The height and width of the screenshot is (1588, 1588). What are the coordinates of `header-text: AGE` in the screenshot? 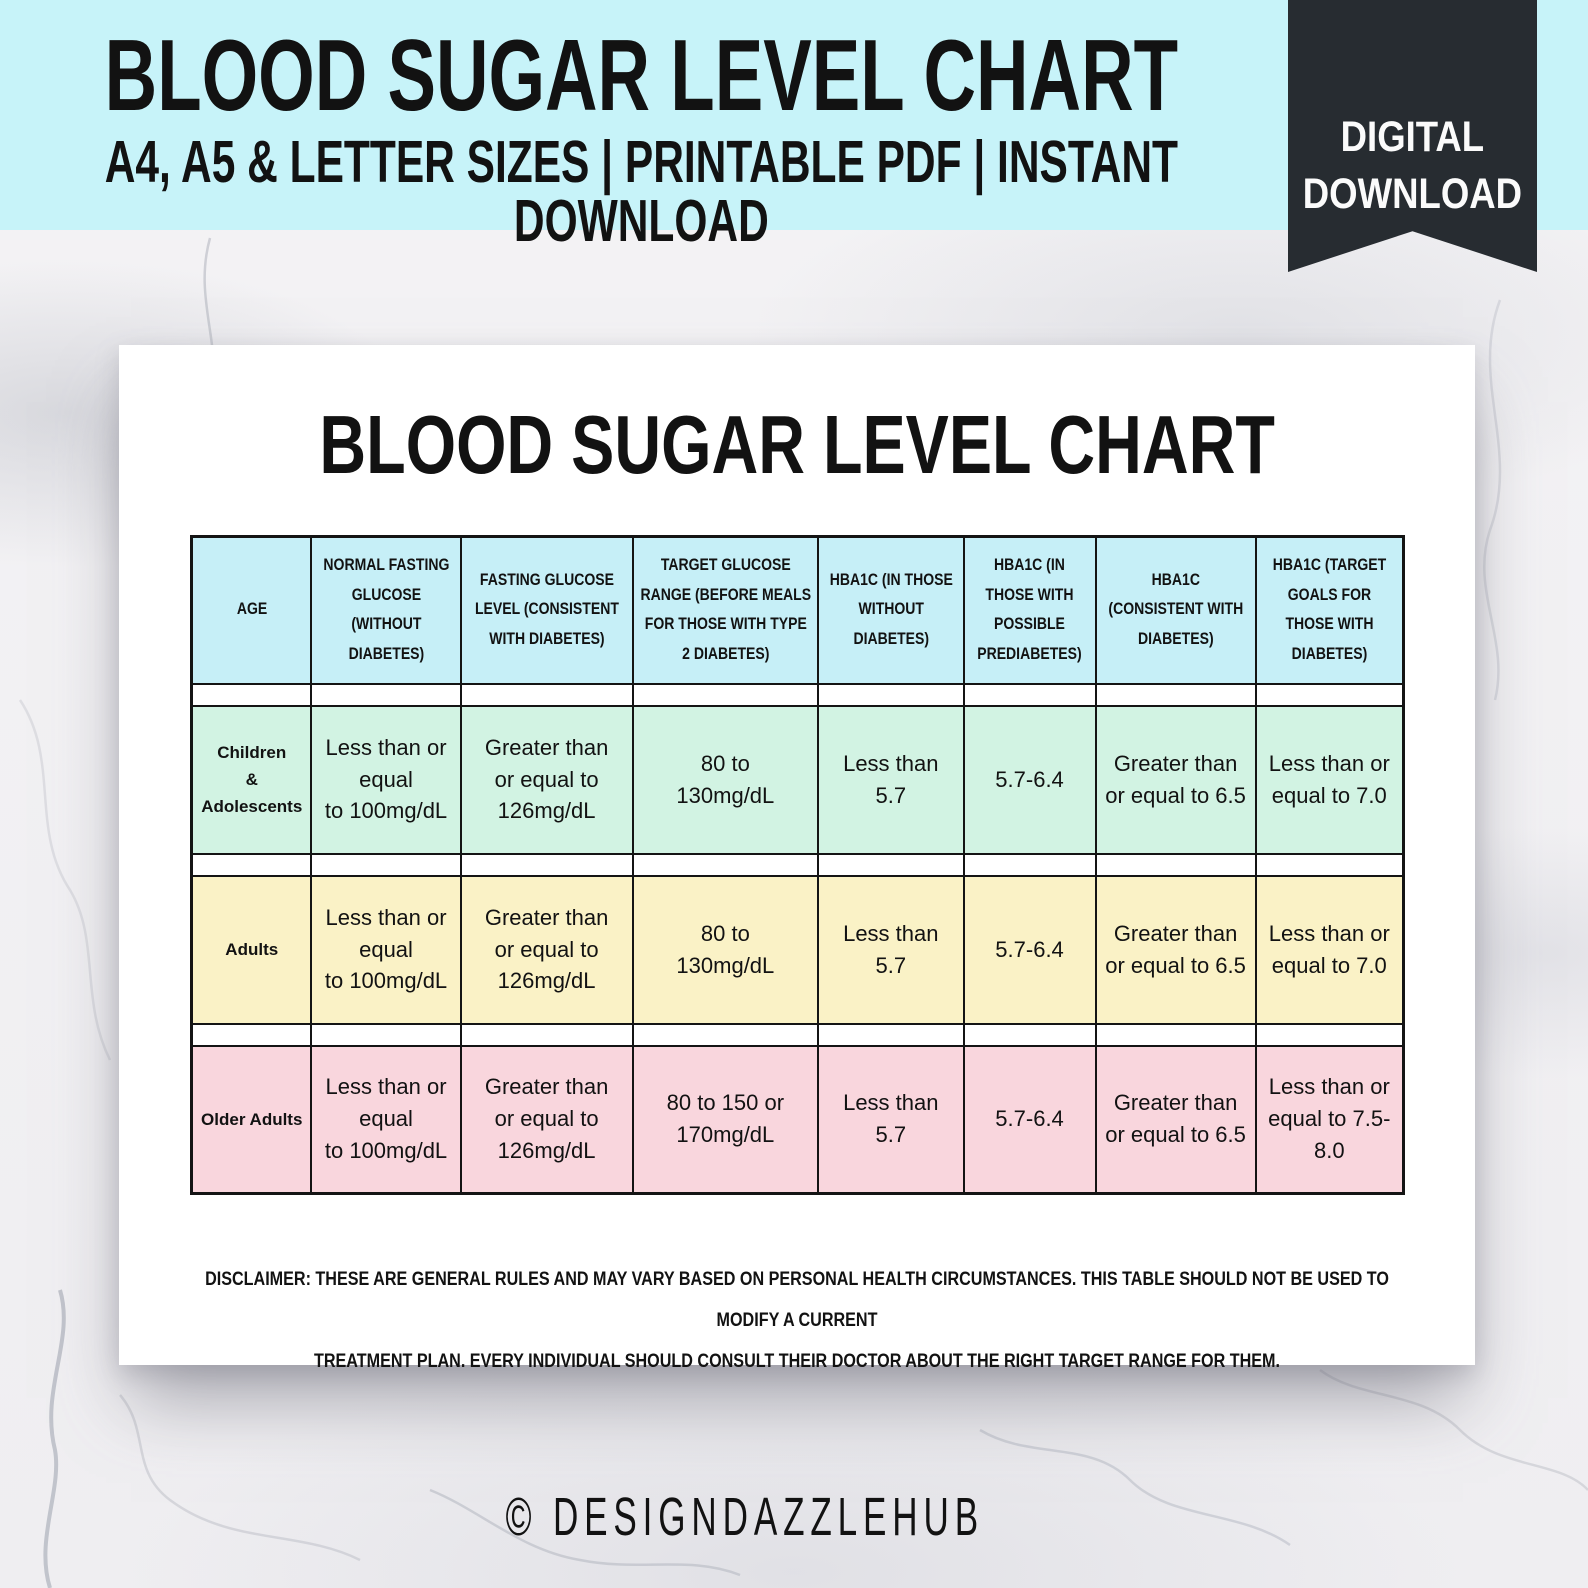 It's located at (251, 609).